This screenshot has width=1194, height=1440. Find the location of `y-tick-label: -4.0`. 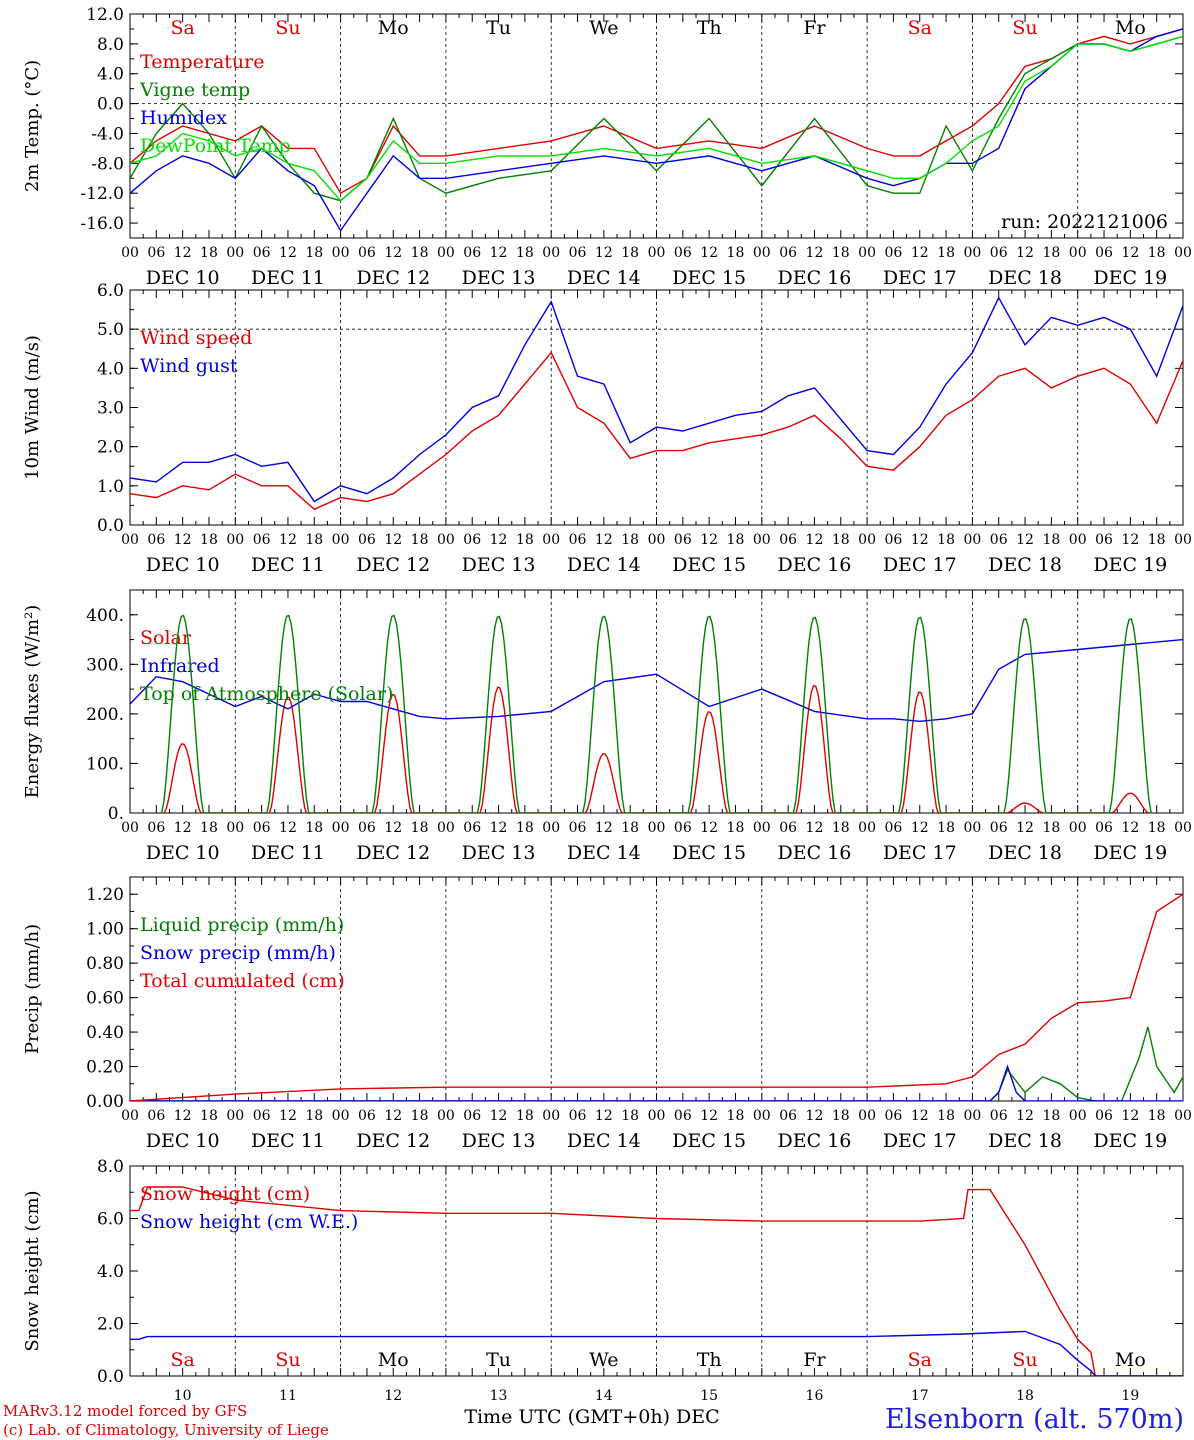

y-tick-label: -4.0 is located at coordinates (107, 134).